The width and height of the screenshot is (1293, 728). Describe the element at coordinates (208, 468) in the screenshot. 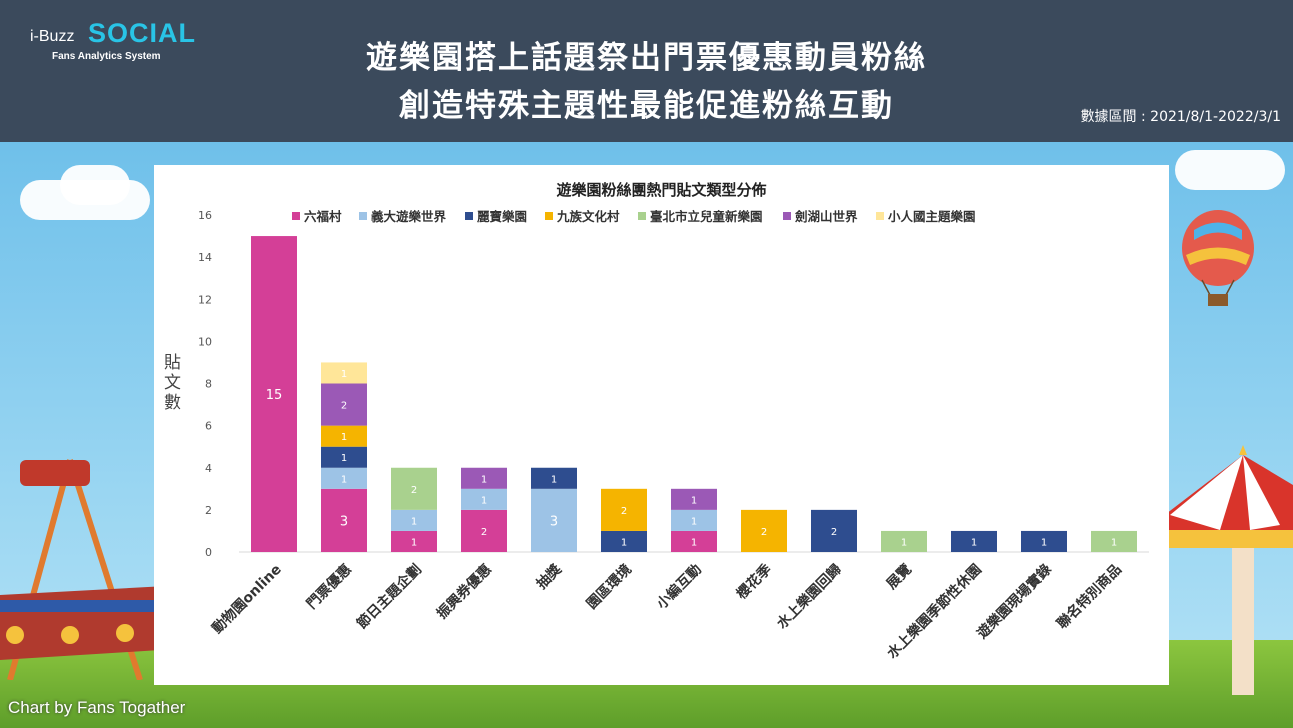

I see `y-tick-label: 4` at that location.